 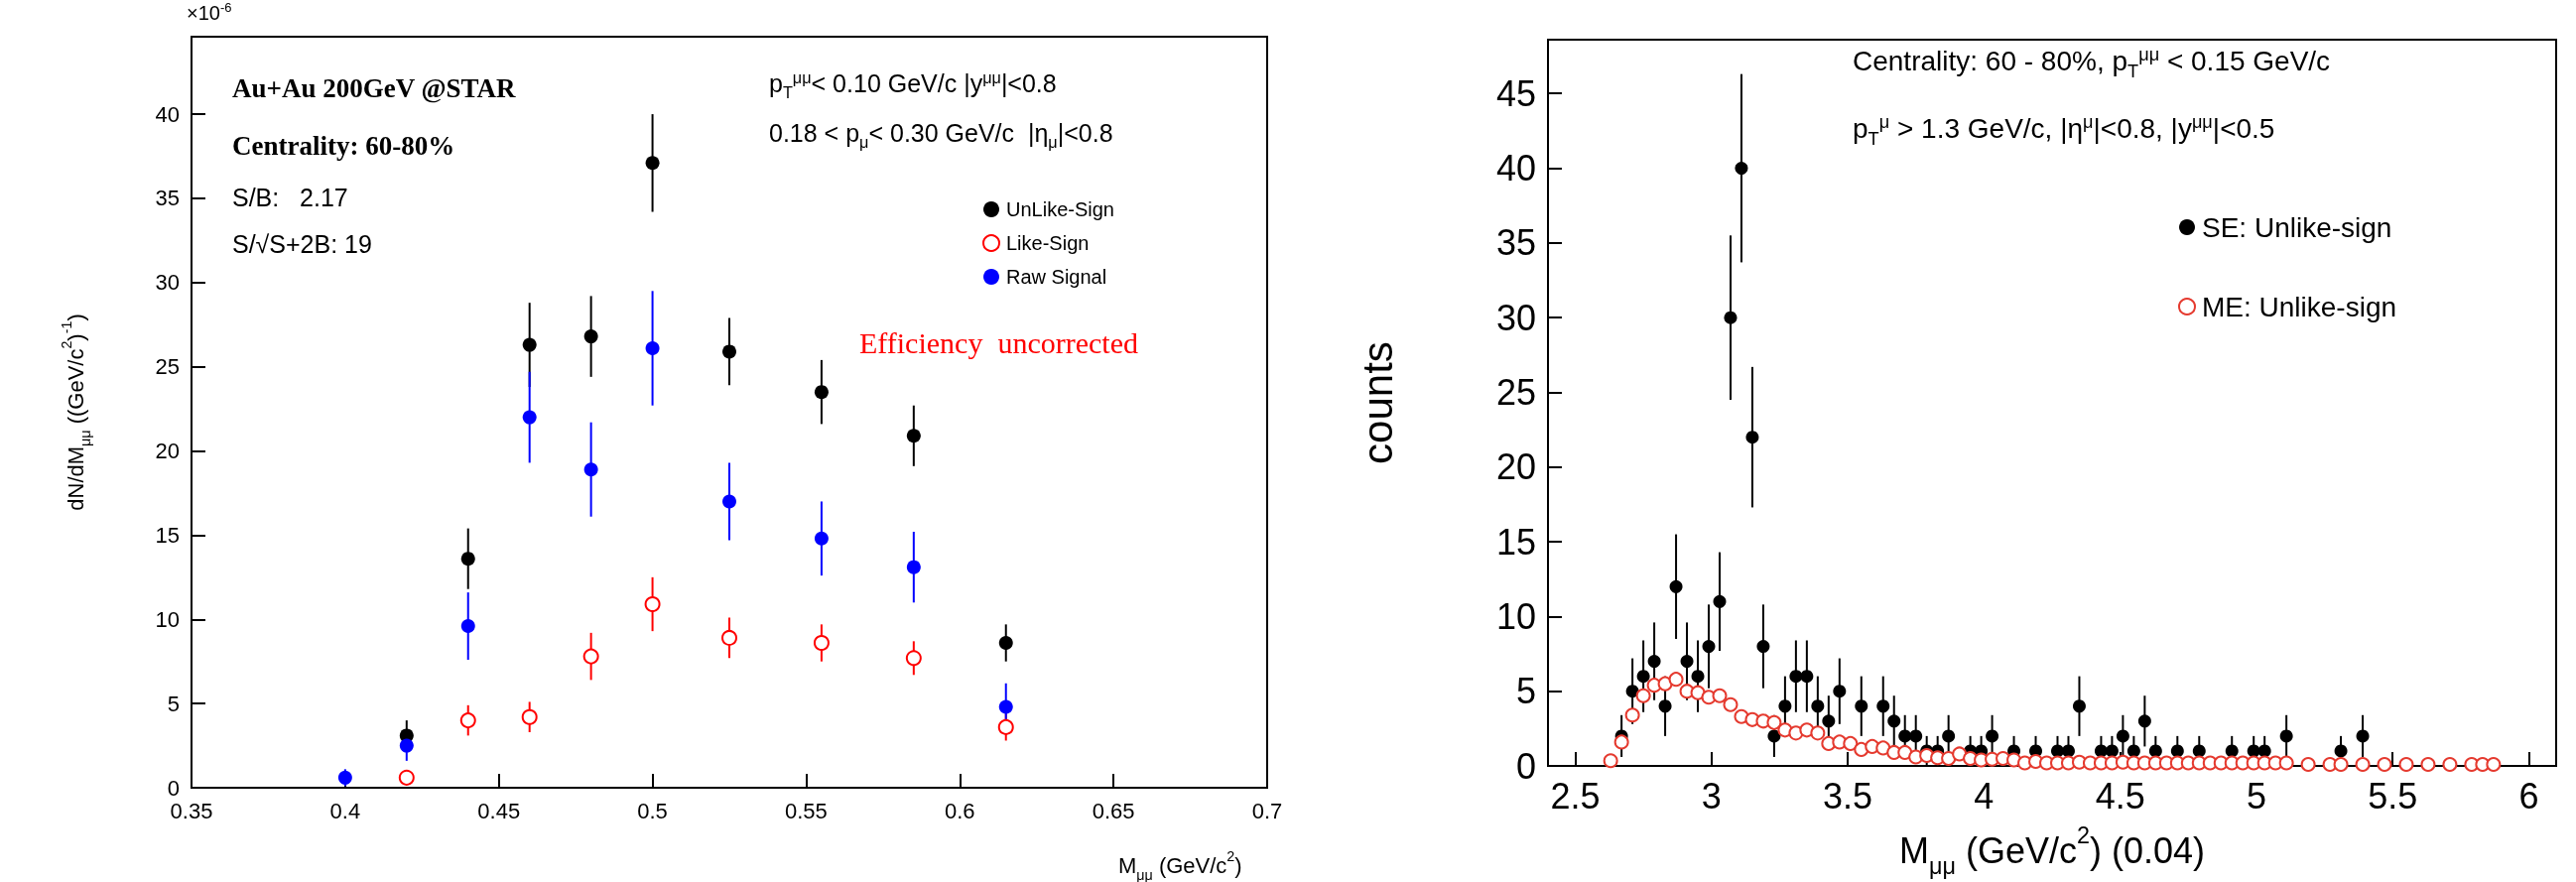 What do you see at coordinates (374, 88) in the screenshot?
I see `annotation: Au+Au 200GeV @STAR` at bounding box center [374, 88].